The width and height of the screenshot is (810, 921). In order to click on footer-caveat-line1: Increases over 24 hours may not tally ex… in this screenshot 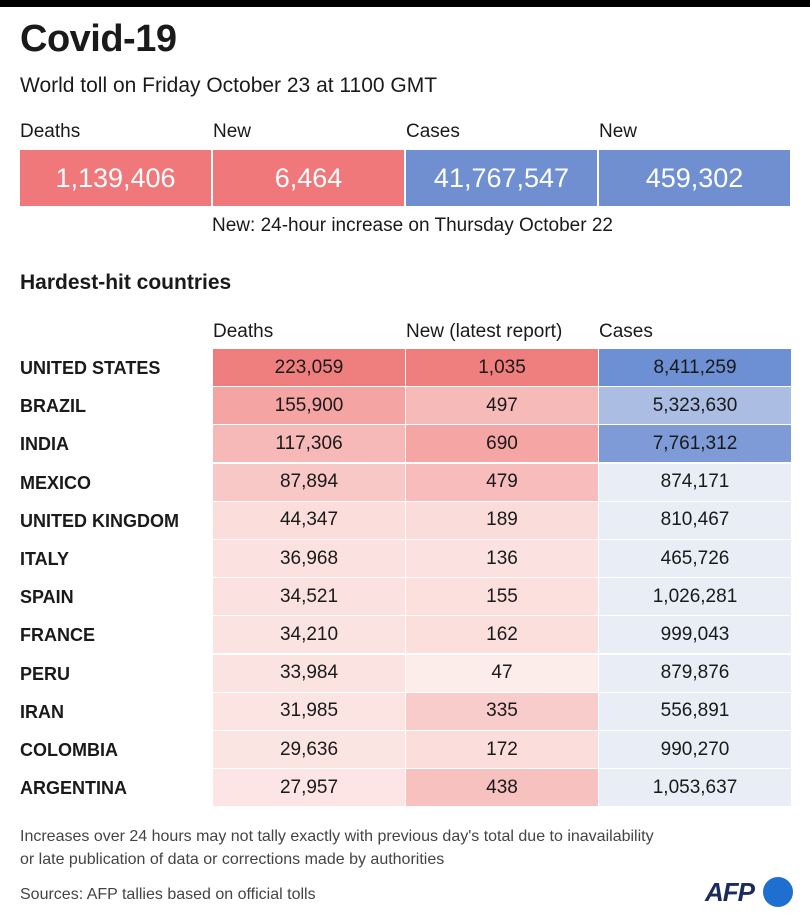, I will do `click(337, 836)`.